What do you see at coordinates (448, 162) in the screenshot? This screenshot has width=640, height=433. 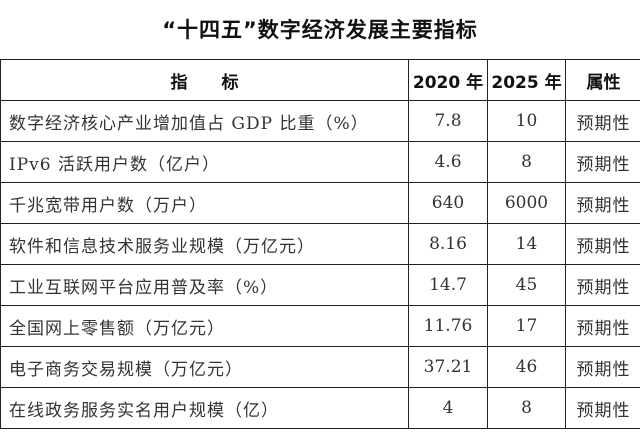 I see `cell-y2020: 4.6` at bounding box center [448, 162].